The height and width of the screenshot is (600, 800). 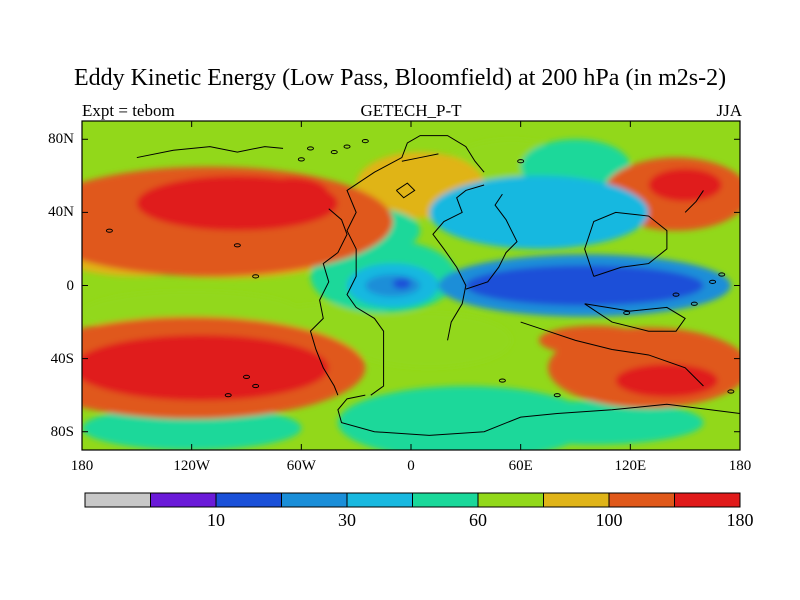 I want to click on y-tick-label: 80S, so click(x=62, y=431).